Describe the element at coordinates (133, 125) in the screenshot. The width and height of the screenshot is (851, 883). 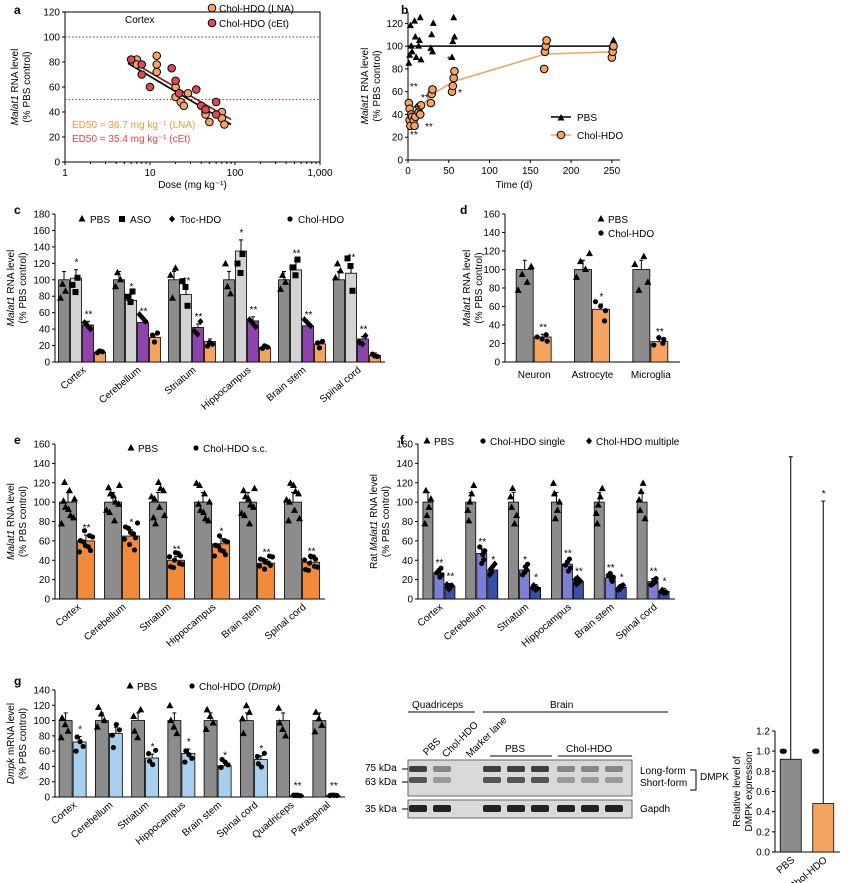
I see `ed50-annotation: ED50 = 36.7 mg kg⁻¹ (LNA)` at that location.